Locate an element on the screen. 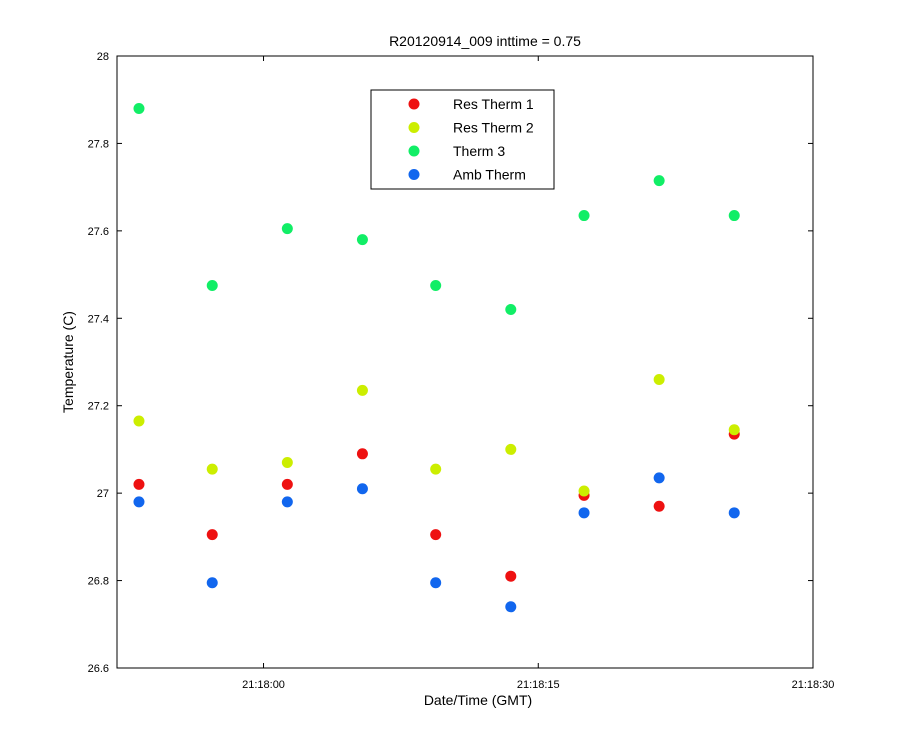 The width and height of the screenshot is (900, 750). x-axis-title: Date/Time (GMT) is located at coordinates (478, 700).